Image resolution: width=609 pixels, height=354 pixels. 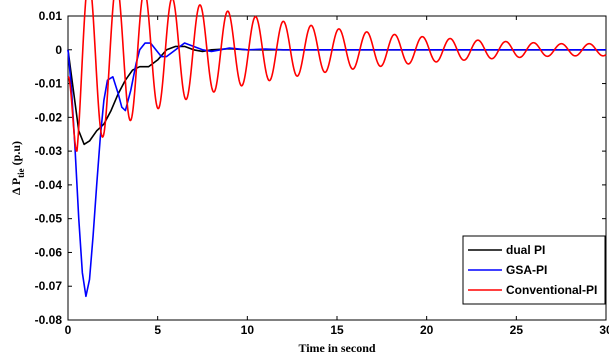 What do you see at coordinates (51, 16) in the screenshot?
I see `y-tick-label: 0.01` at bounding box center [51, 16].